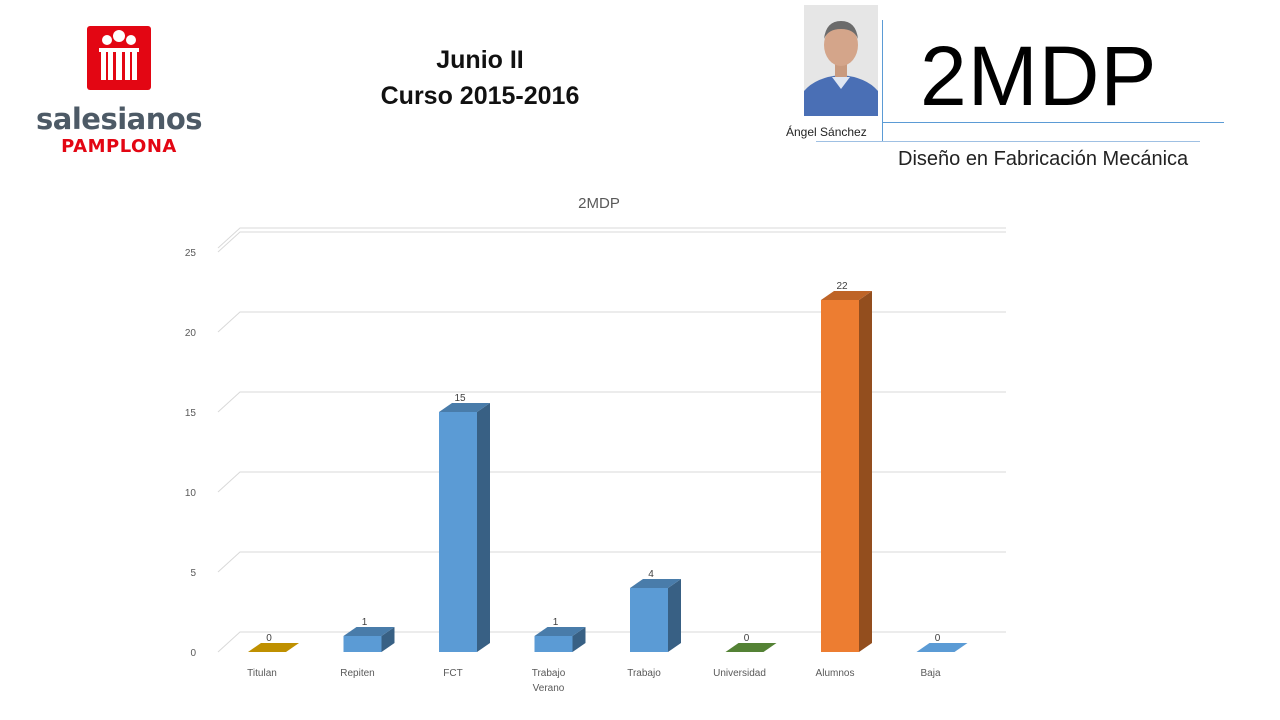 Image resolution: width=1280 pixels, height=720 pixels. What do you see at coordinates (747, 638) in the screenshot?
I see `data-label-5: 0` at bounding box center [747, 638].